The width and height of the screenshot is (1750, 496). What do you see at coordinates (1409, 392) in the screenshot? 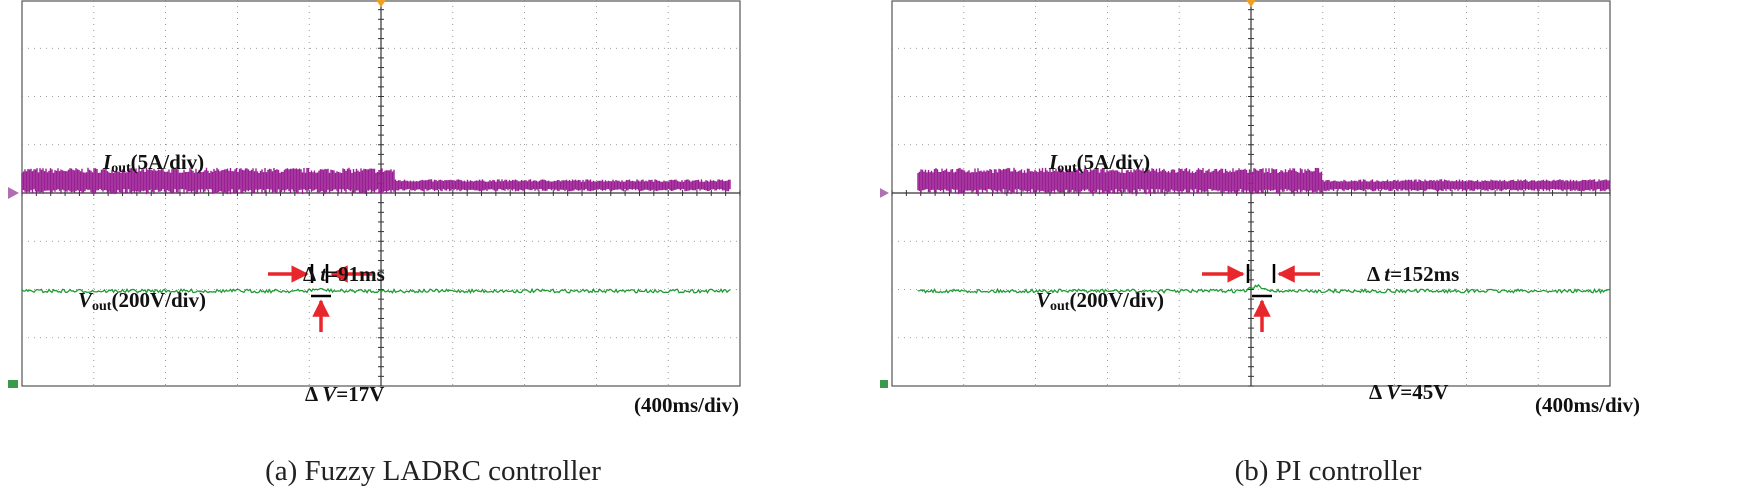
I see `delta-v-label: Δ V=45V` at bounding box center [1409, 392].